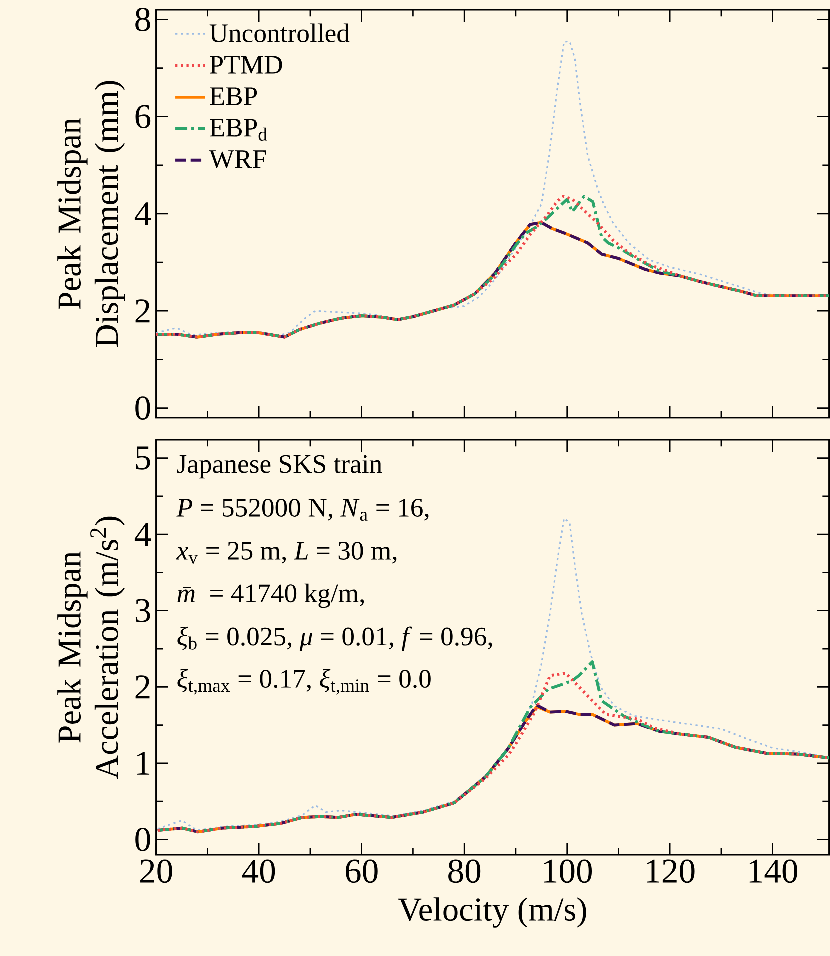 The width and height of the screenshot is (830, 956). What do you see at coordinates (233, 97) in the screenshot?
I see `legend-label: EBP` at bounding box center [233, 97].